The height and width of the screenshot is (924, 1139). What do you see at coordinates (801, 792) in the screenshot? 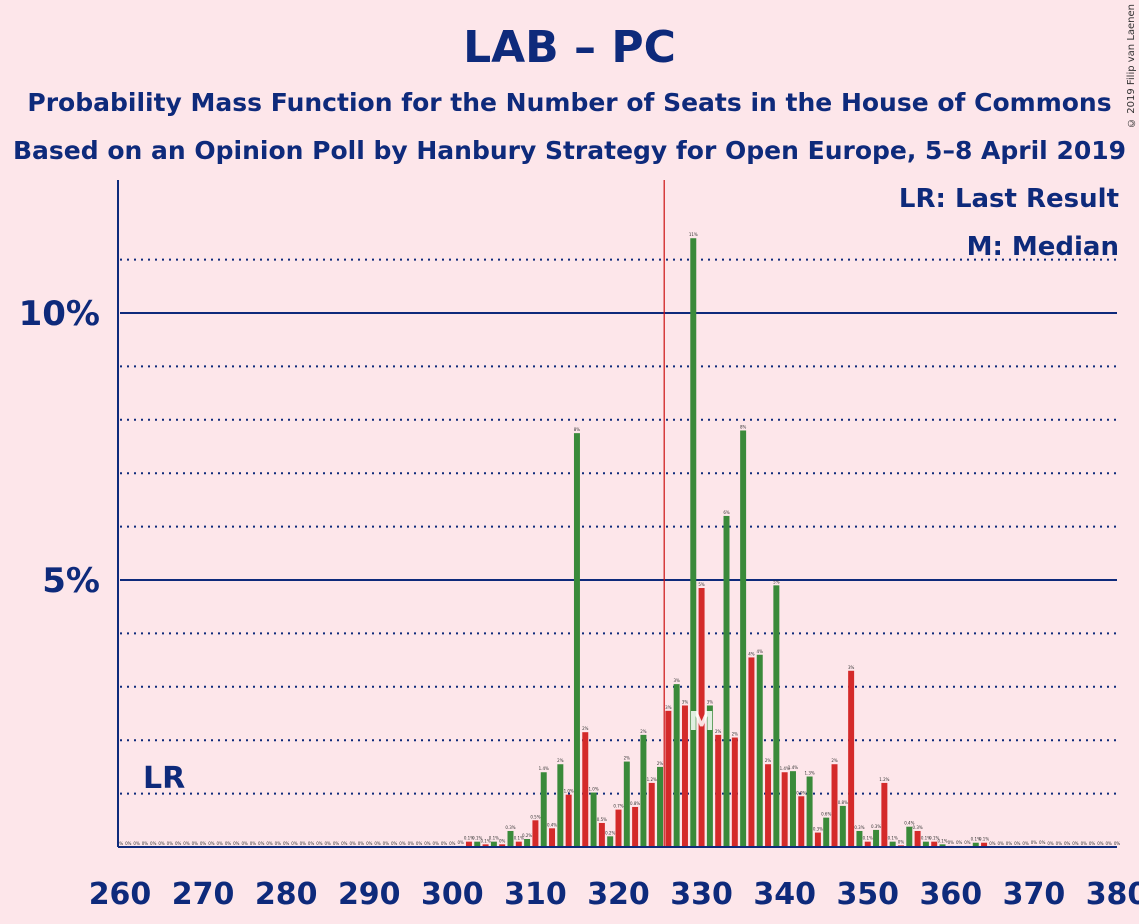
I see `bar-value-label: 0.9%` at bounding box center [801, 792].